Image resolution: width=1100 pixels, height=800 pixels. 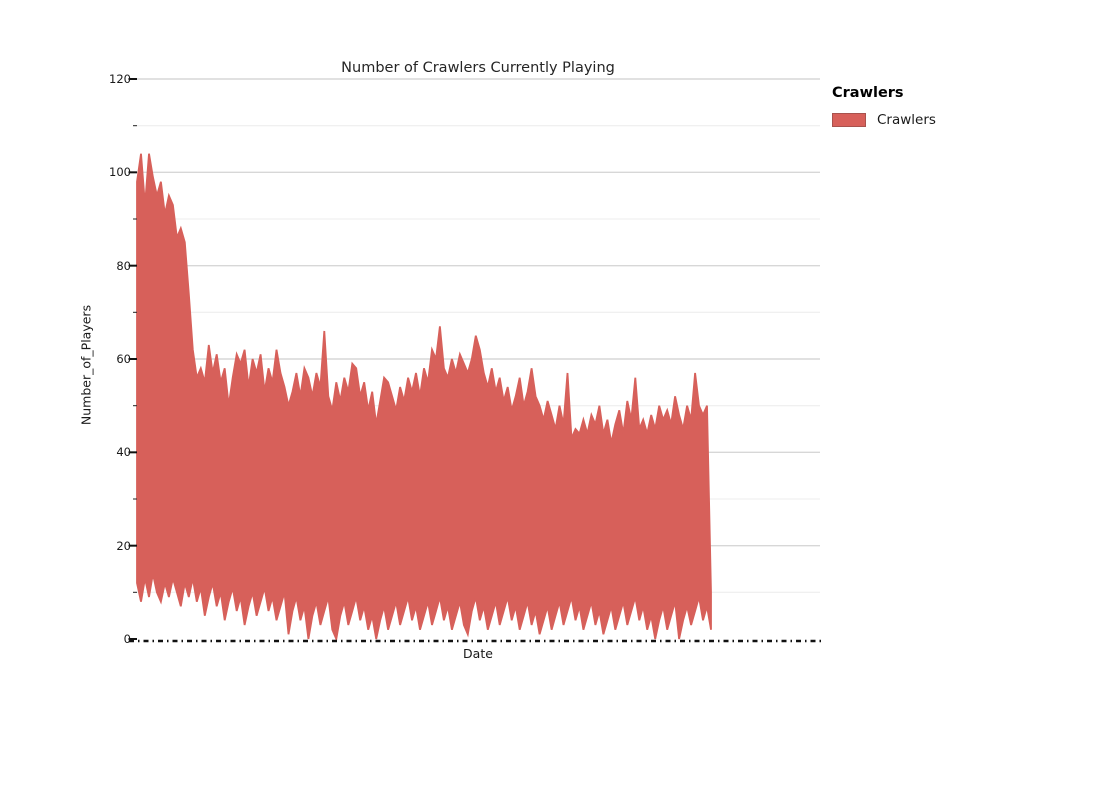 What do you see at coordinates (127, 639) in the screenshot?
I see `y-tick-label: 0` at bounding box center [127, 639].